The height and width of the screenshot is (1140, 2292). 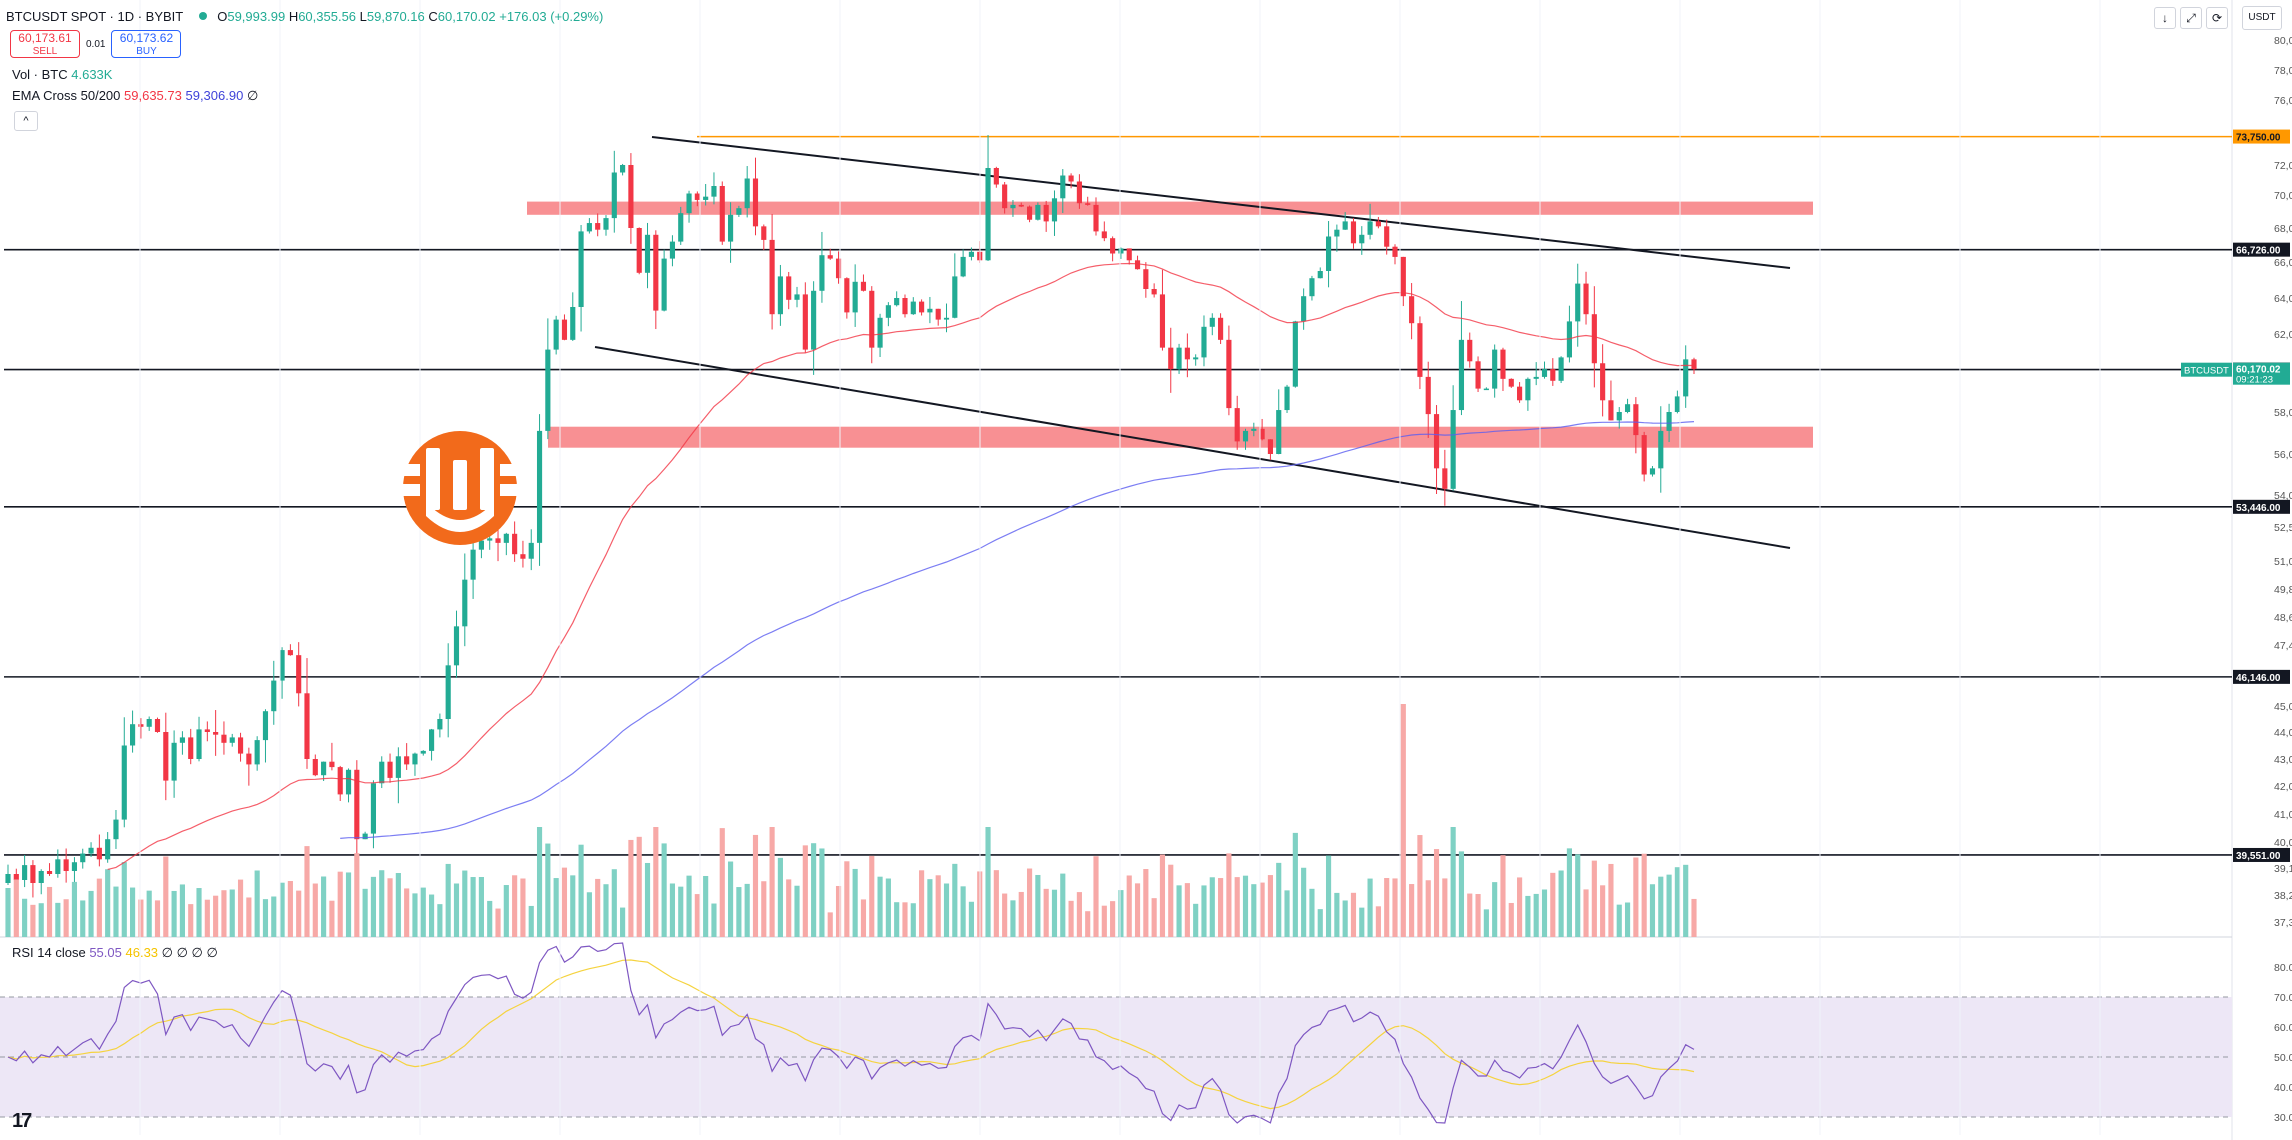 I want to click on currency-select: USDT, so click(x=2262, y=18).